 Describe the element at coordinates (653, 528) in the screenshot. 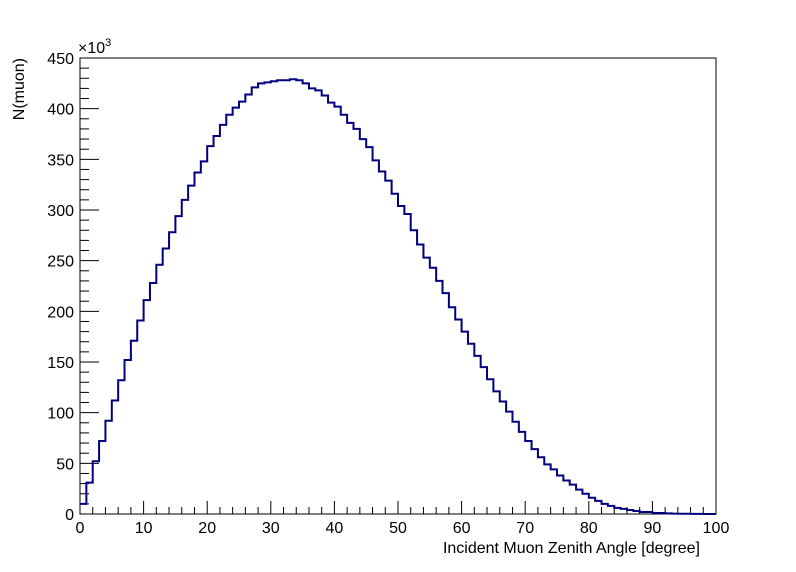

I see `x-tick-label: 90` at that location.